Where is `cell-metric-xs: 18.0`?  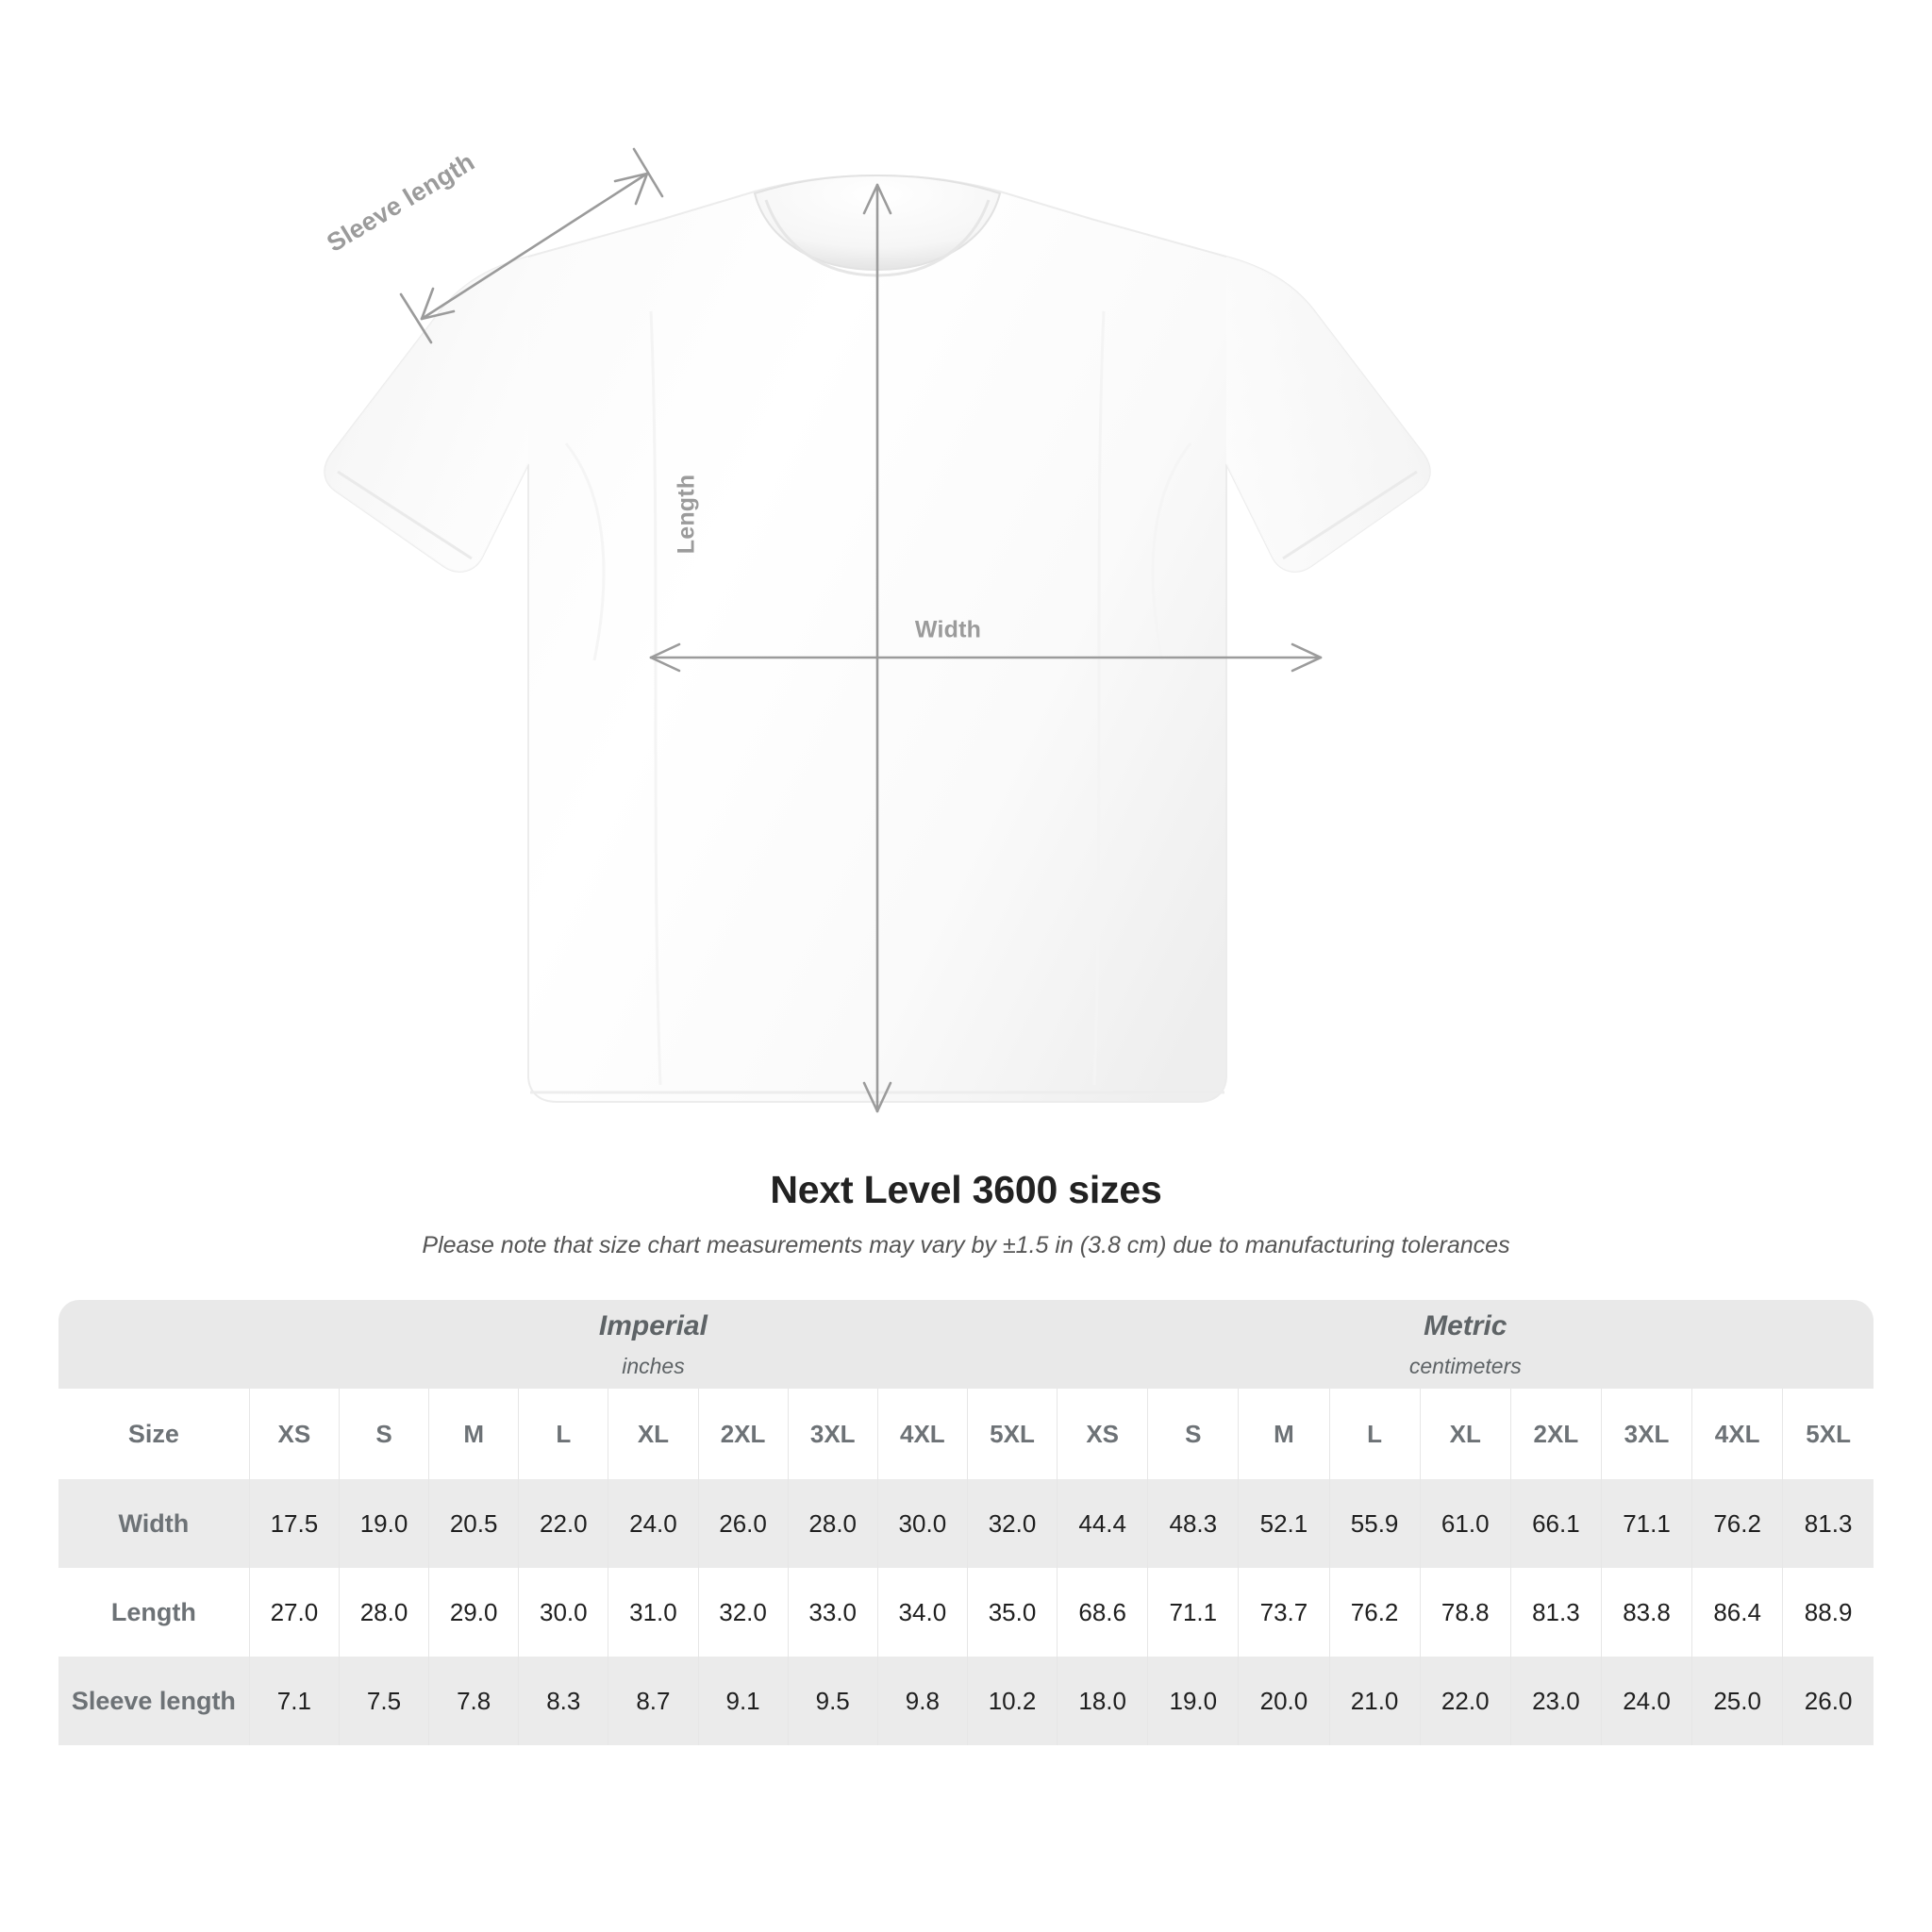 cell-metric-xs: 18.0 is located at coordinates (1103, 1701).